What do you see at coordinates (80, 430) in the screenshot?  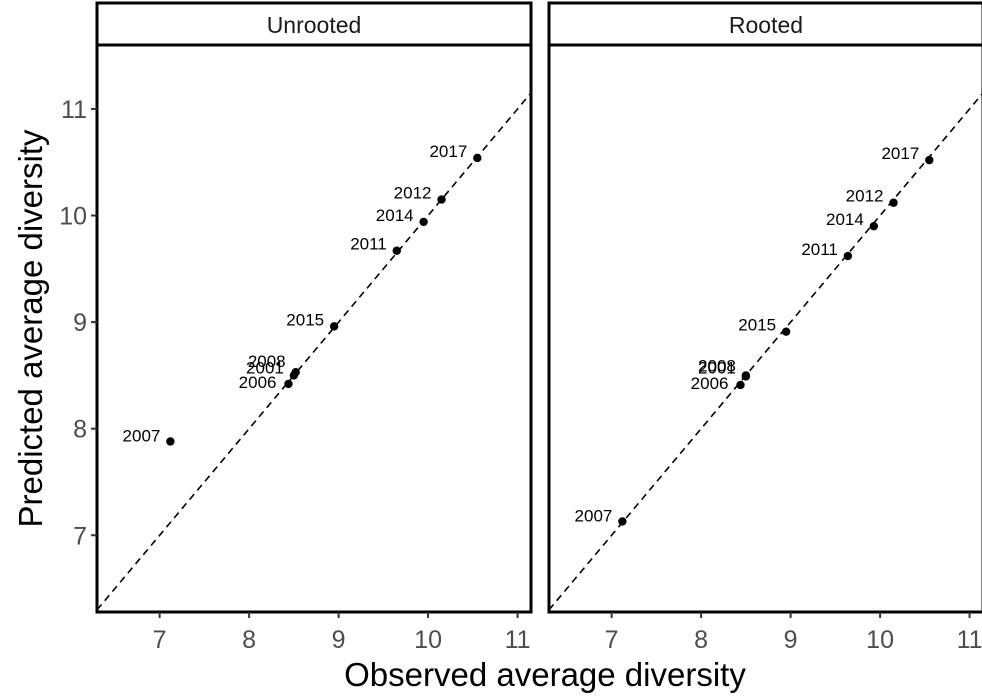 I see `y-tick-label: 8` at bounding box center [80, 430].